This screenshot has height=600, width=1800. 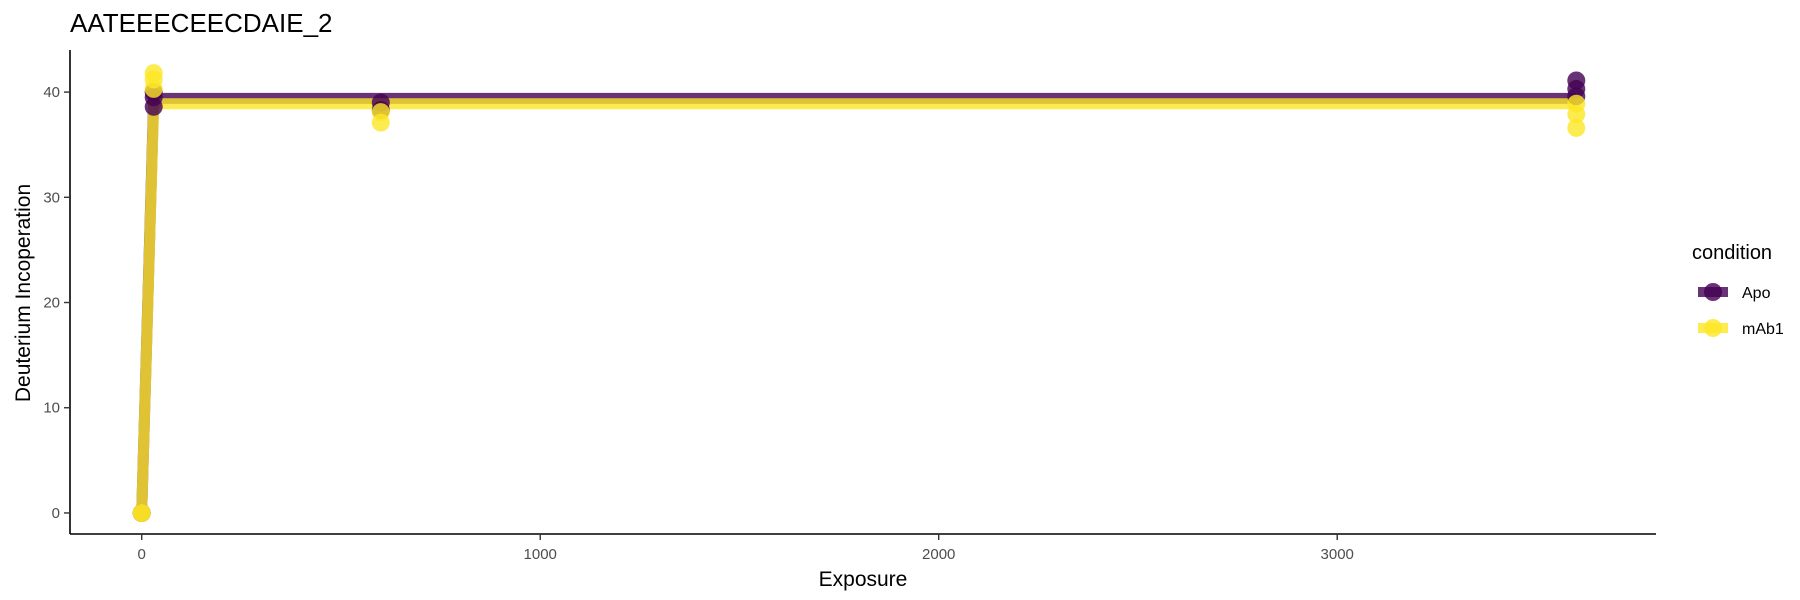 I want to click on legend-key-mab1, so click(x=1713, y=328).